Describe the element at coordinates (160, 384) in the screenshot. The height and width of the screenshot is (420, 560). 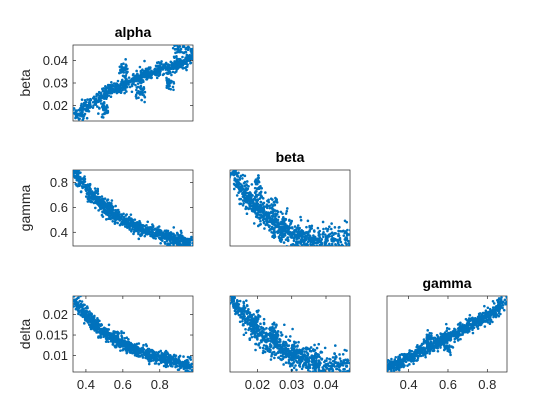
I see `xtick-label: 0.8` at that location.